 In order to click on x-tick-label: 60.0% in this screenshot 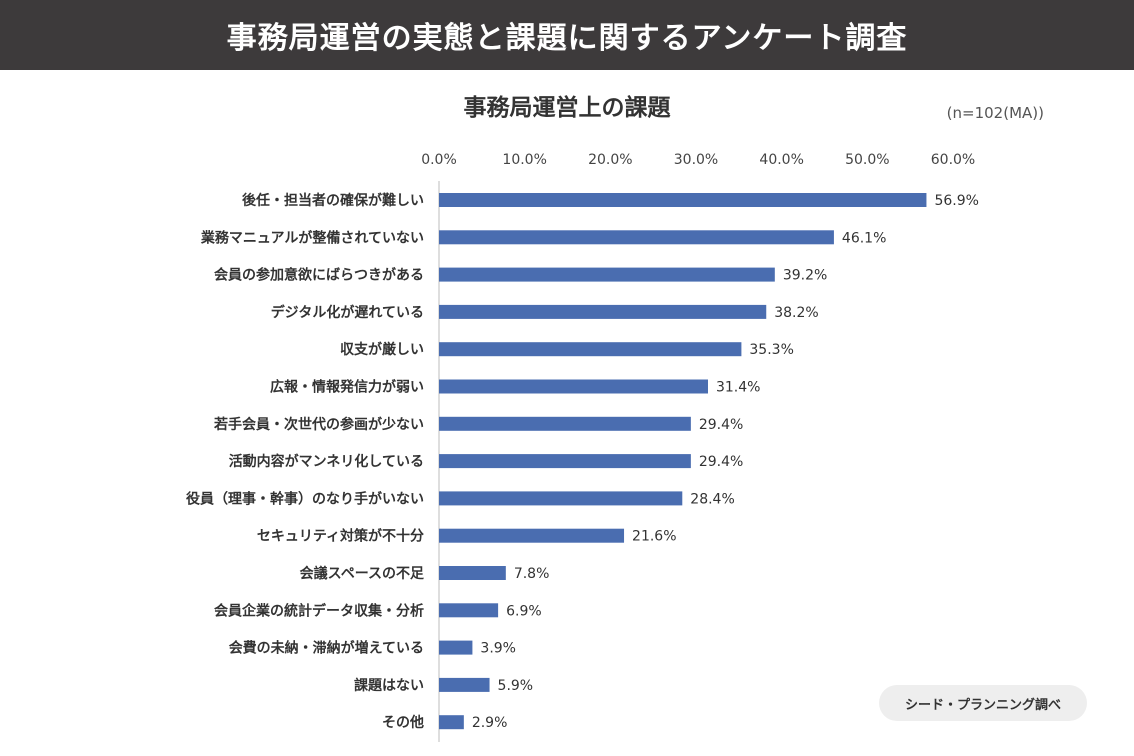, I will do `click(953, 160)`.